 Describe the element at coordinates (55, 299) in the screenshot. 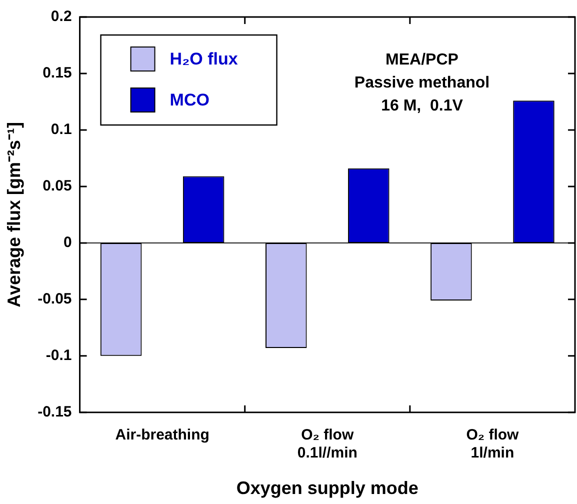

I see `y-tick-label: -0.05` at that location.